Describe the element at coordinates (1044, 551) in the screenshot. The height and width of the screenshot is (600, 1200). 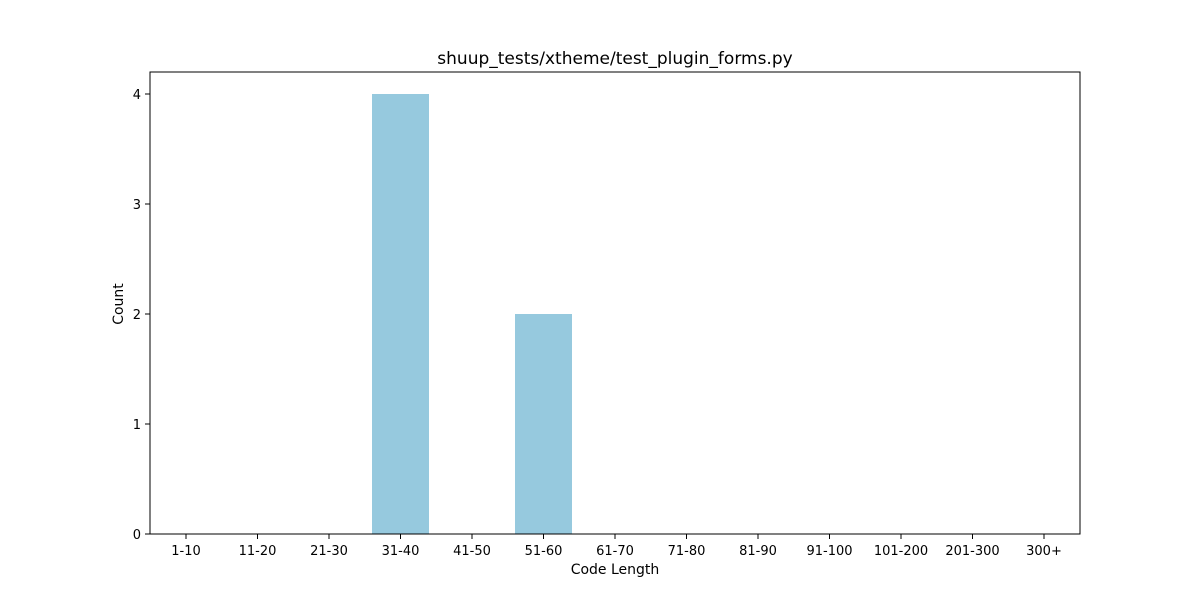
I see `x-tick-label: 300+` at that location.